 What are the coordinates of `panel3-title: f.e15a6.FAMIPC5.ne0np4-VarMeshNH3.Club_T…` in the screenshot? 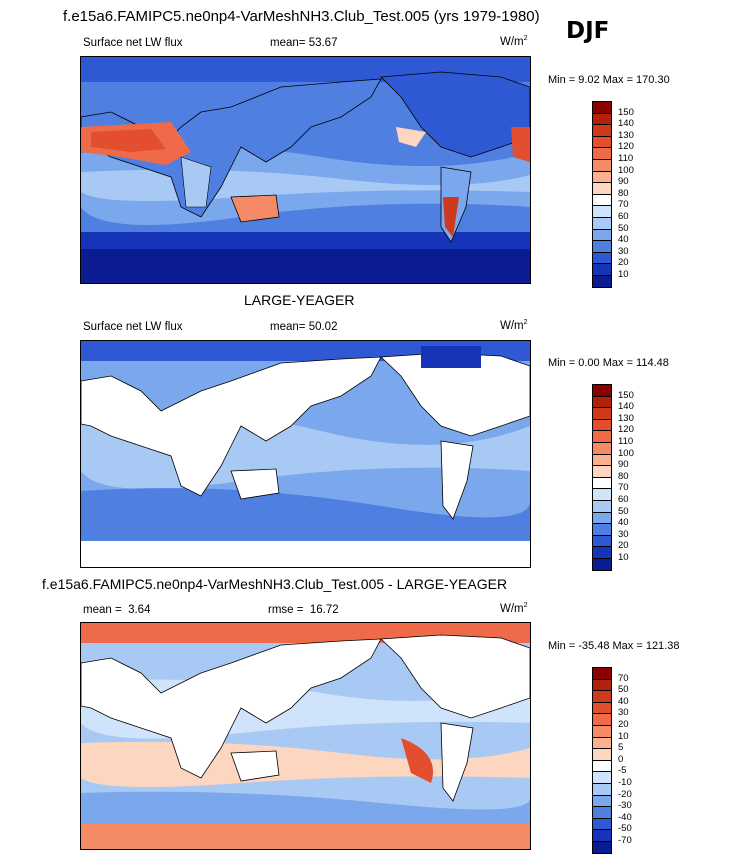 It's located at (275, 584).